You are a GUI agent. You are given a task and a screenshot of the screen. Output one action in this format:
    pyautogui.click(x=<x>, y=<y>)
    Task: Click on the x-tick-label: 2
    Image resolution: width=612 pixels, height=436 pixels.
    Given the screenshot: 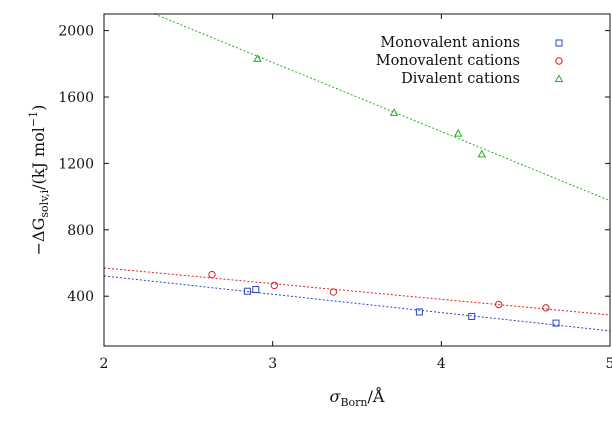 What is the action you would take?
    pyautogui.click(x=104, y=364)
    